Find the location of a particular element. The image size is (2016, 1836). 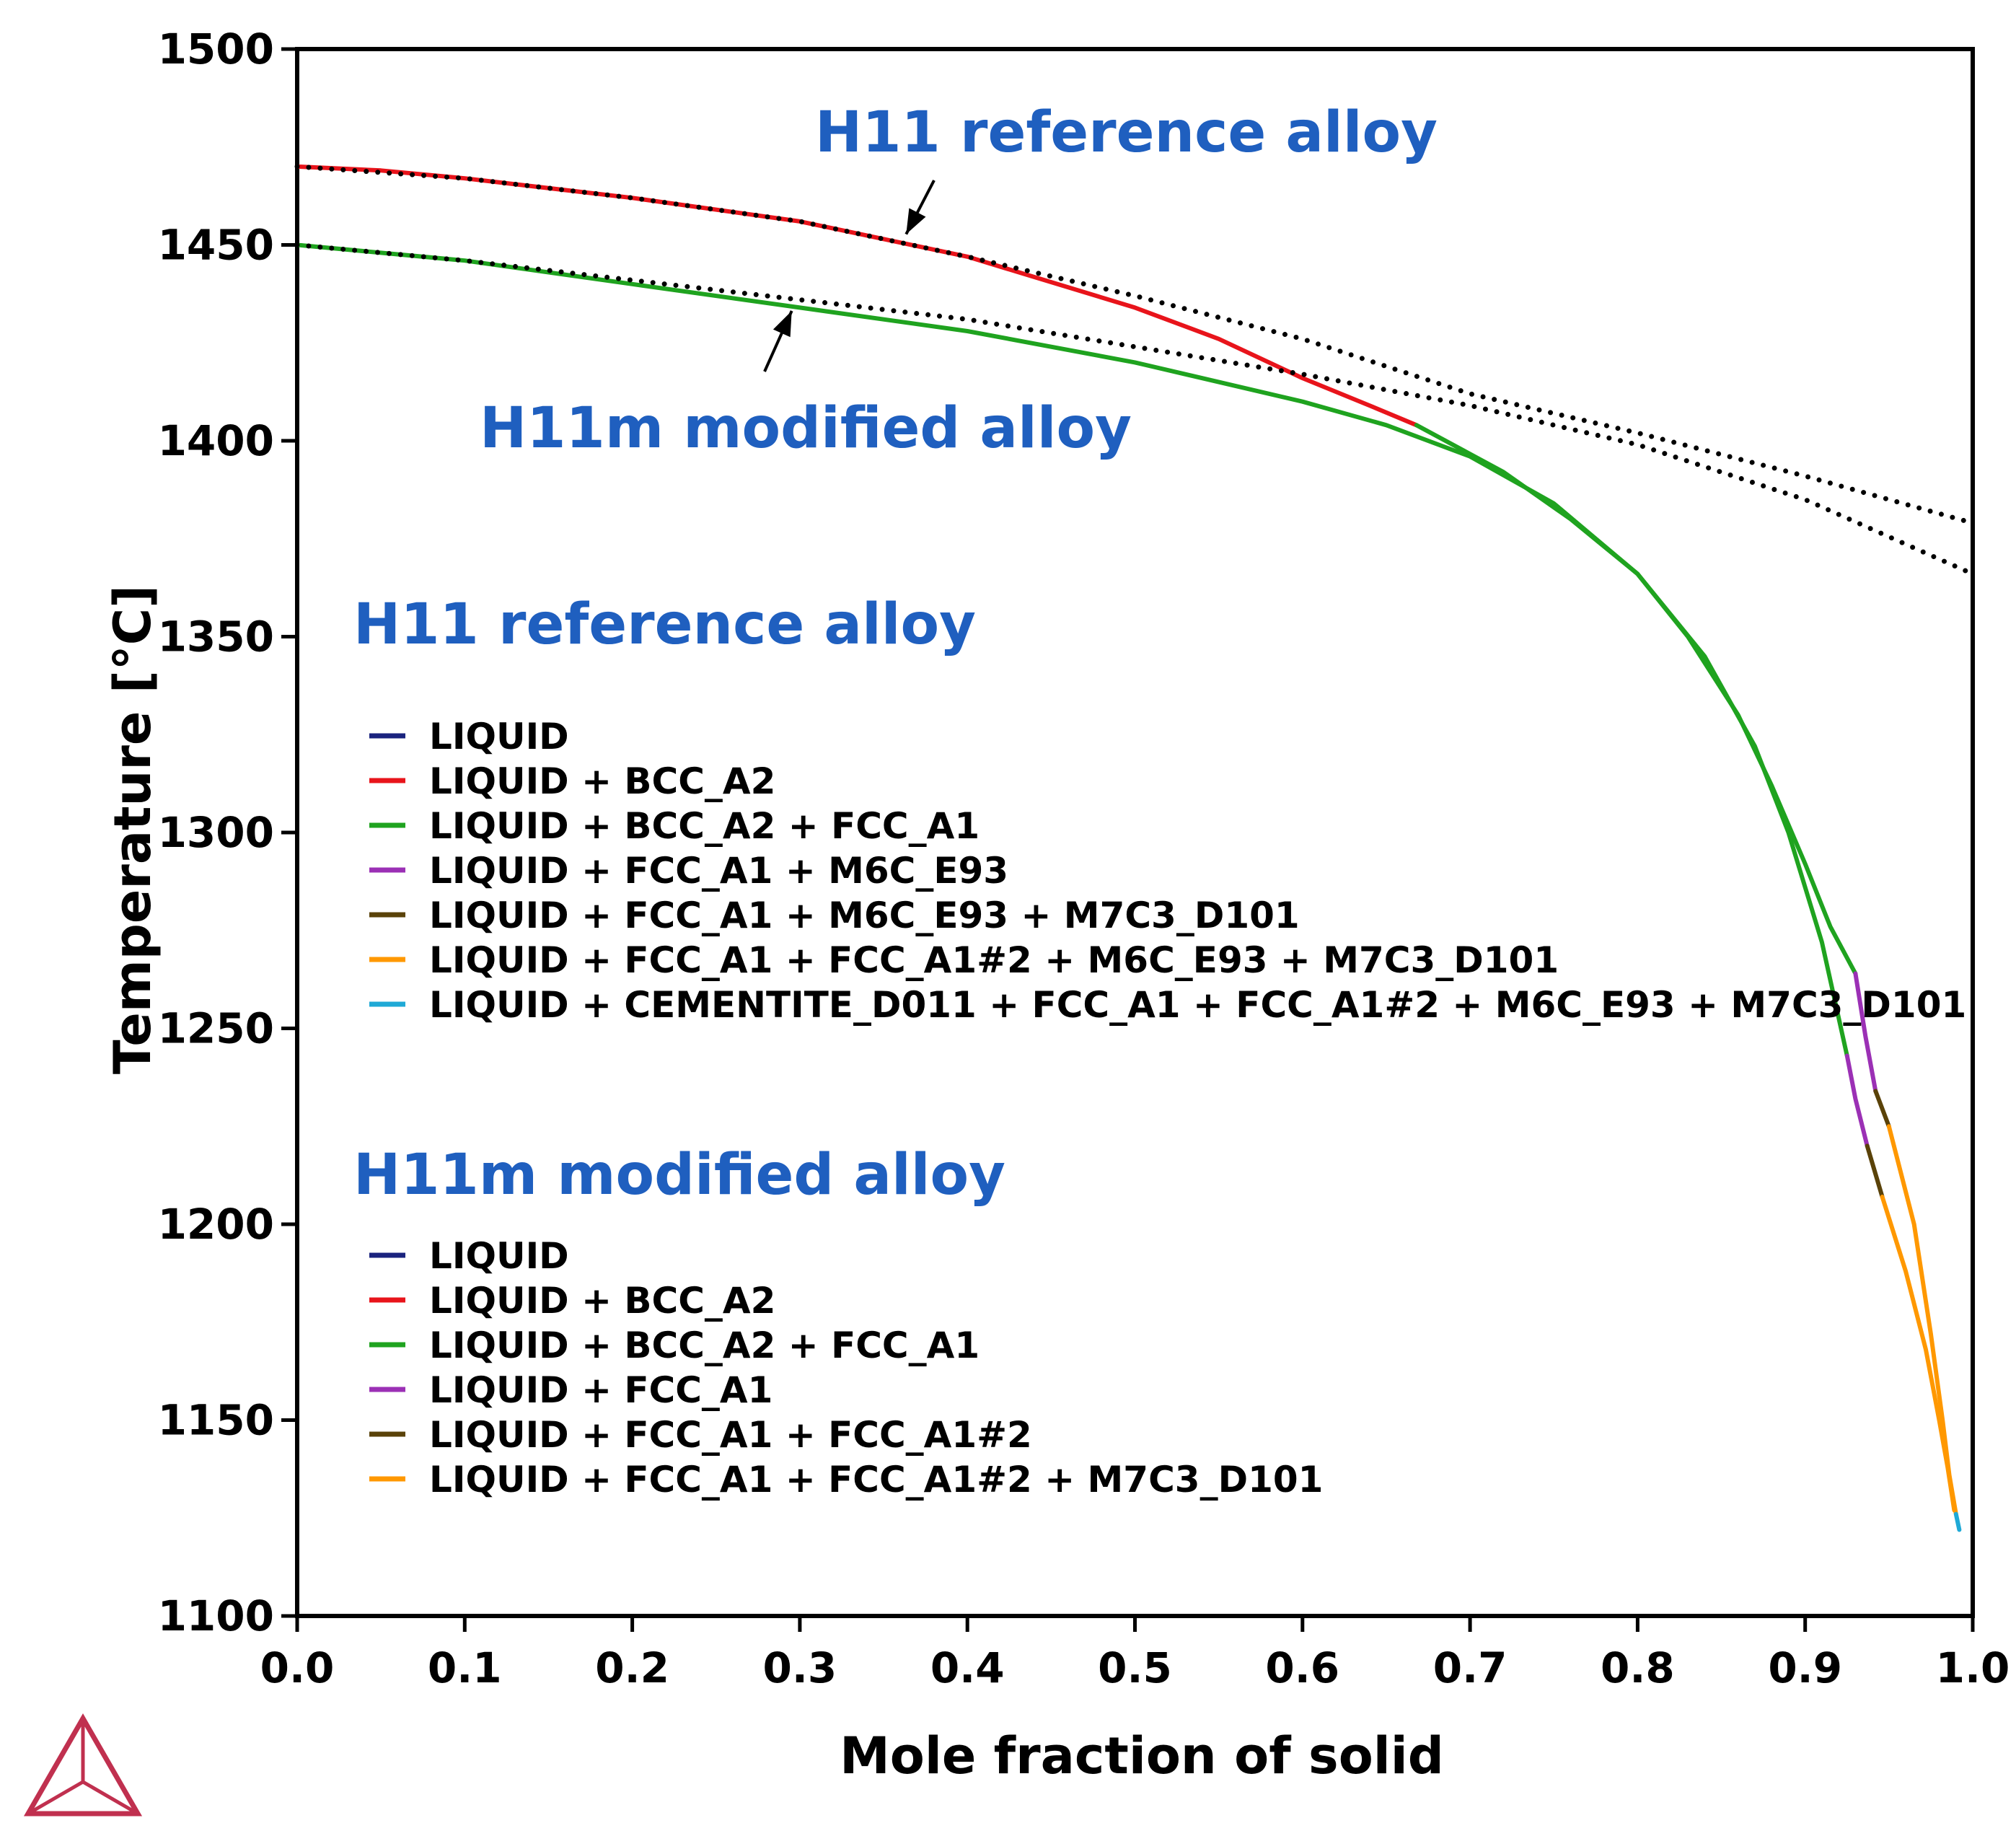

x-tick-label: 0.9 is located at coordinates (1805, 1668).